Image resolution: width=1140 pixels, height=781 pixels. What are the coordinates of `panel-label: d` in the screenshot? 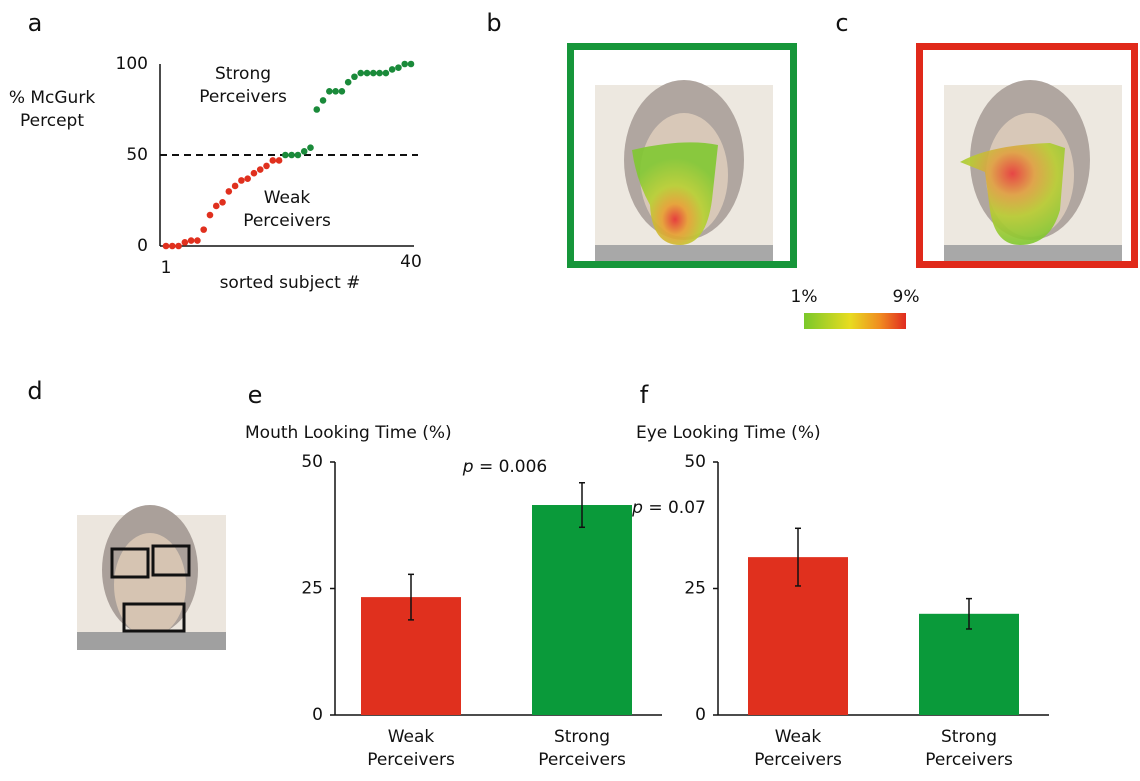 It's located at (35, 391).